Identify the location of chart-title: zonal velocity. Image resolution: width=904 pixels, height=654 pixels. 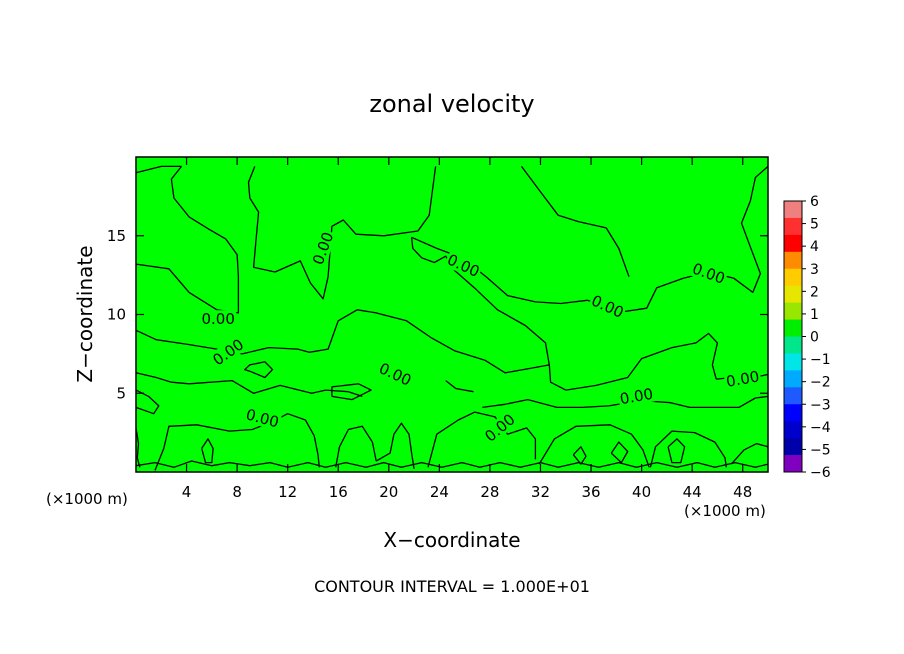
(451, 104).